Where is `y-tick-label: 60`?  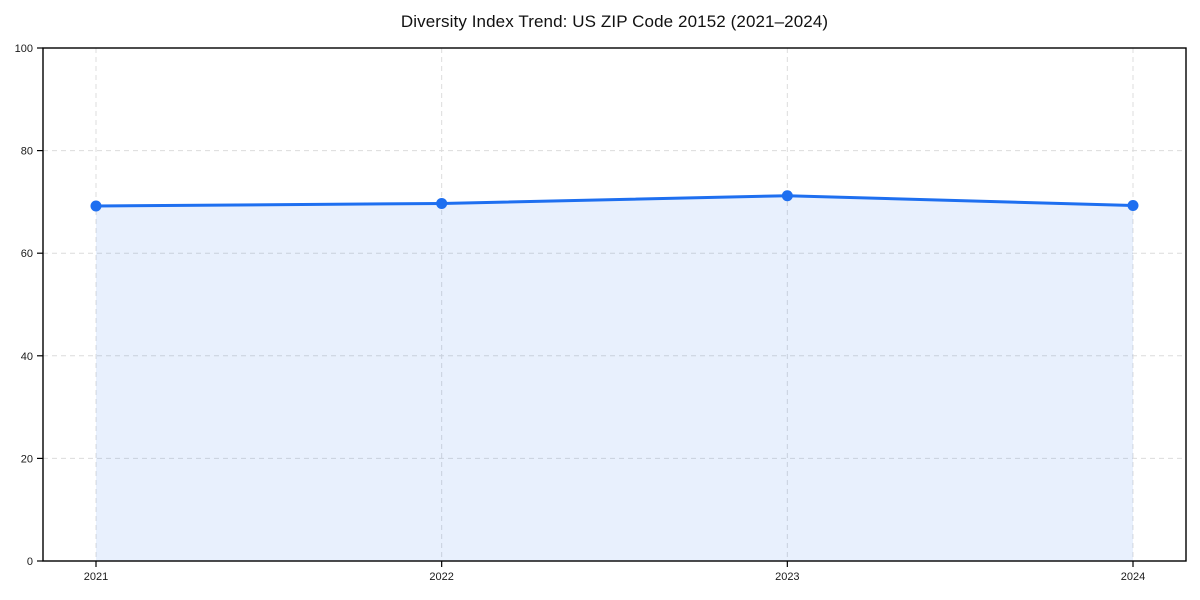
y-tick-label: 60 is located at coordinates (27, 254).